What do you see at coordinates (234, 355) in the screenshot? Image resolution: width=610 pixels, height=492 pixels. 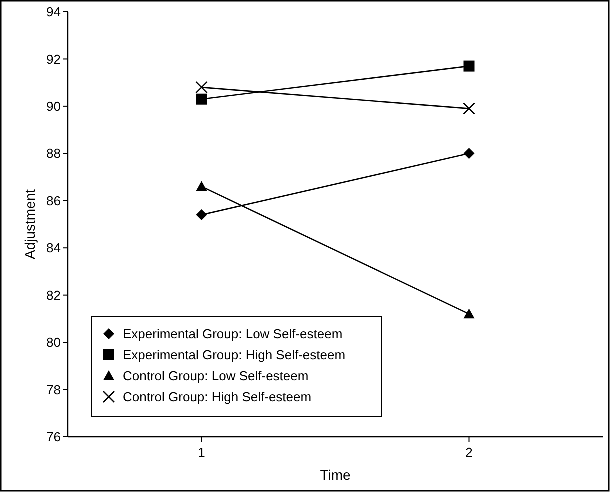 I see `legend-label: Experimental Group: High Self-esteem` at bounding box center [234, 355].